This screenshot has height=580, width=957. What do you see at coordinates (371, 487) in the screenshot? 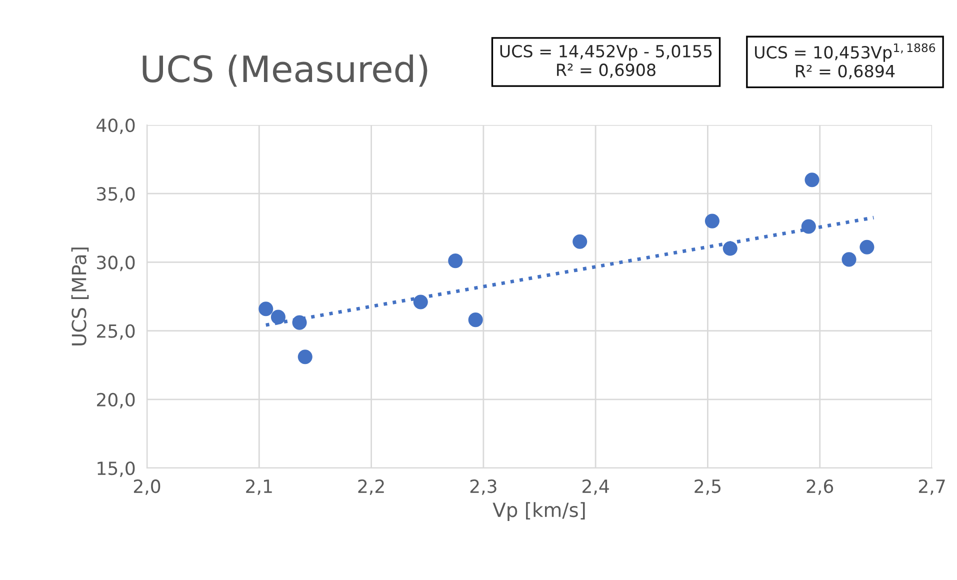
I see `x-tick-label: 2,2` at bounding box center [371, 487].